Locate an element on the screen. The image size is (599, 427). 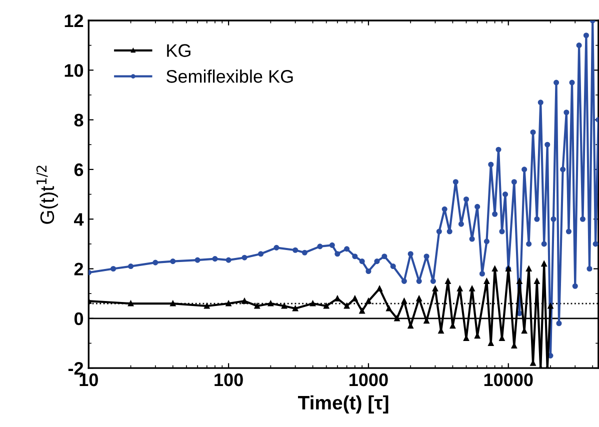
y-tick-label: 8 is located at coordinates (79, 120).